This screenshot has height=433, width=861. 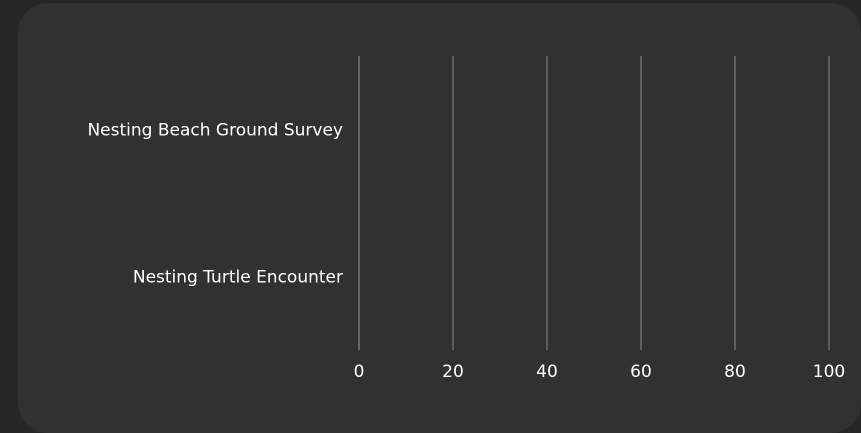 What do you see at coordinates (215, 131) in the screenshot?
I see `category-label: Nesting Beach Ground Survey` at bounding box center [215, 131].